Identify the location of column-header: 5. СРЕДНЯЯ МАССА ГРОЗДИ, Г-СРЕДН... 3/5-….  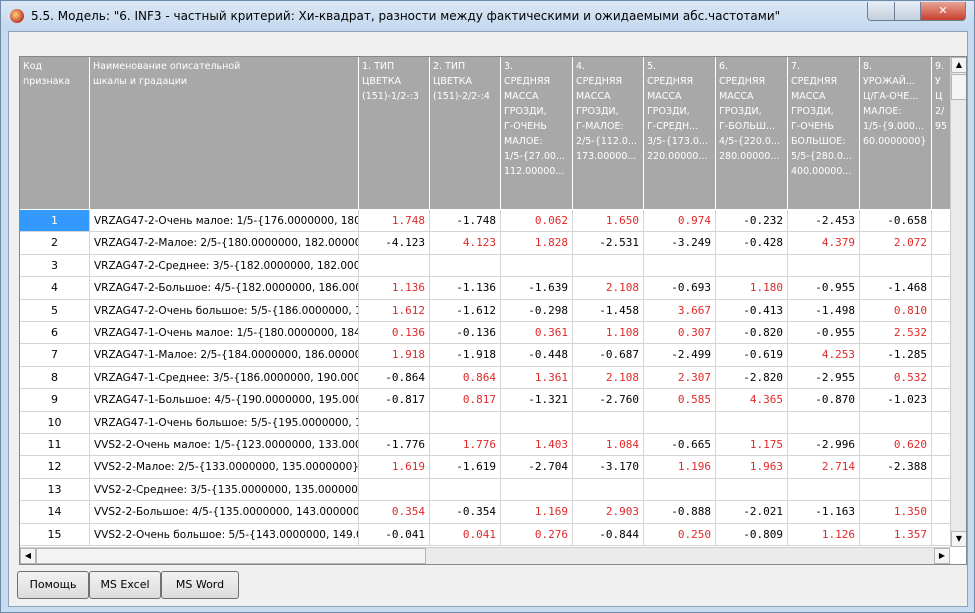
(680, 133).